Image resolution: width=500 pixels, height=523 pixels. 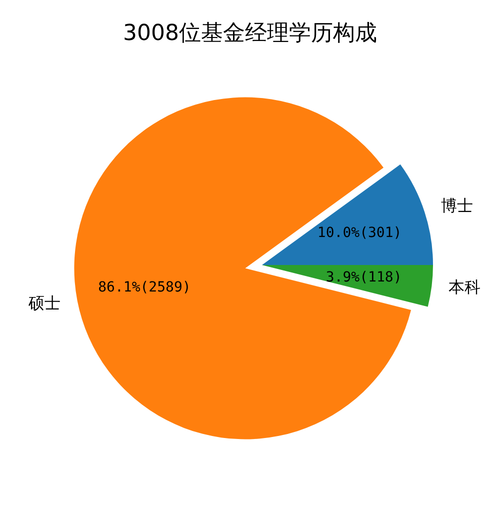 I want to click on data-label: 86.1%(2589), so click(x=144, y=288).